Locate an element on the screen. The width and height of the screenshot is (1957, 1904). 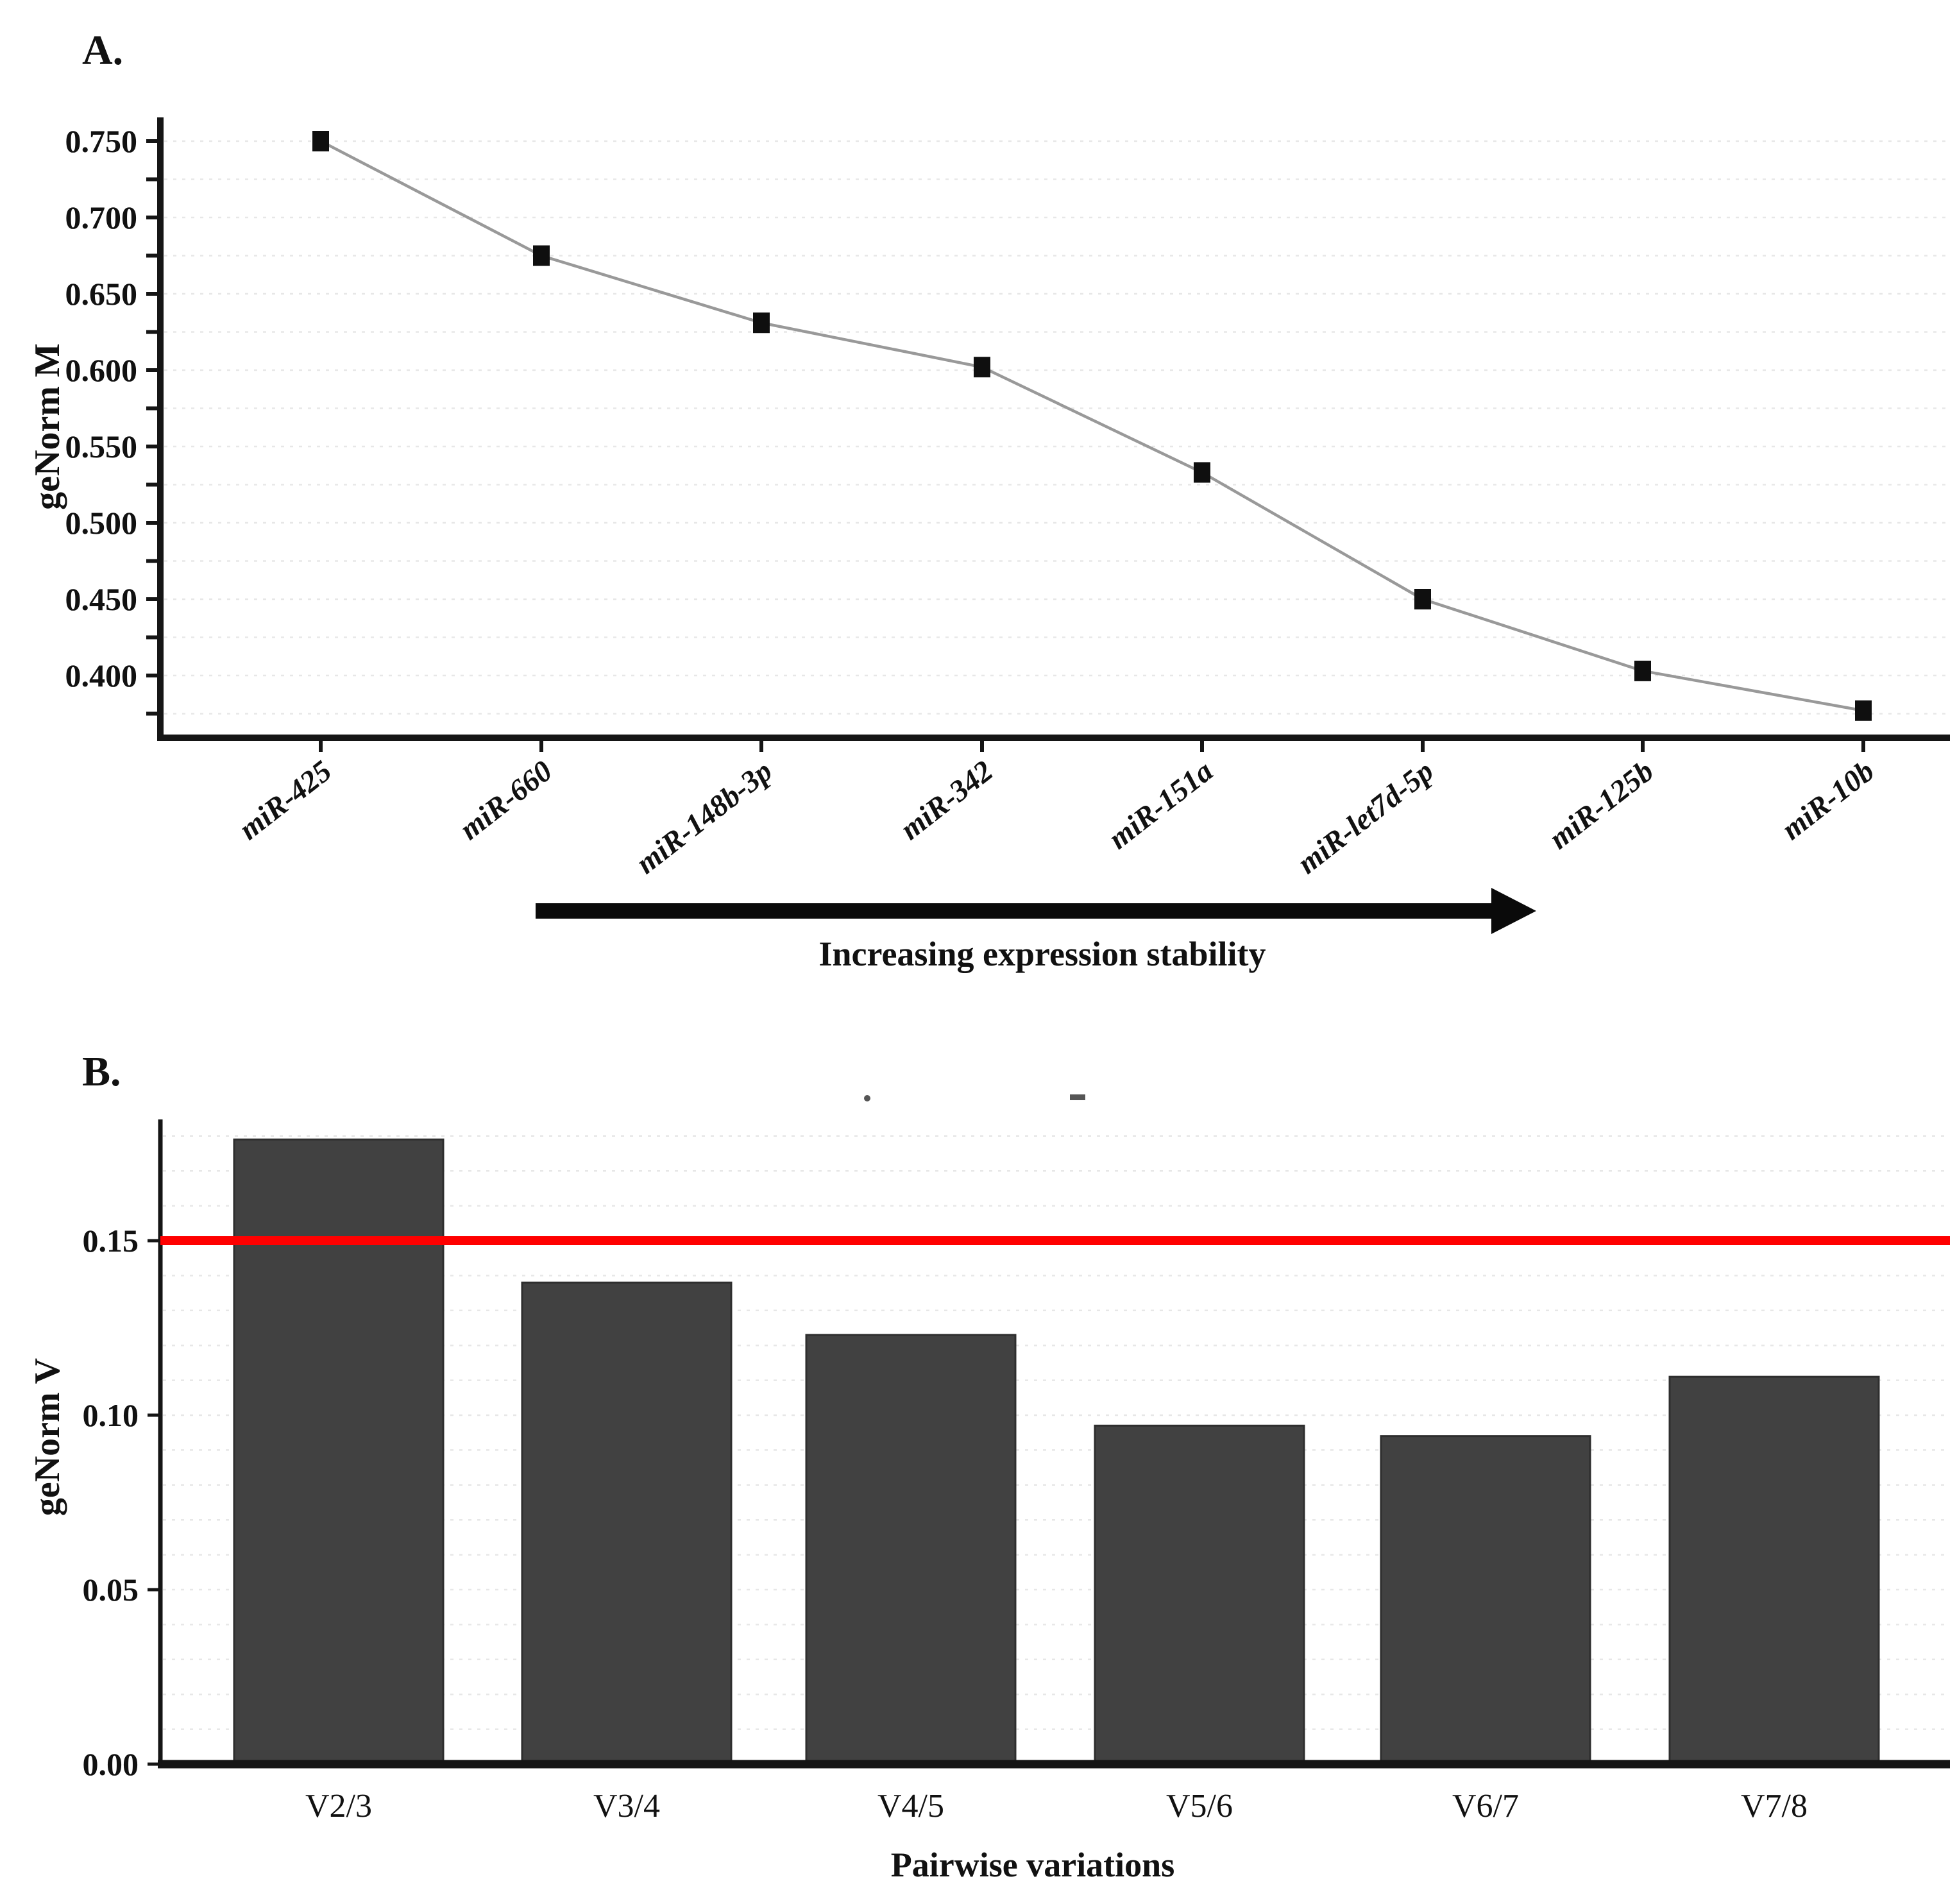
panel-a-arrow-annotation: Increasing expression stability is located at coordinates (1042, 954).